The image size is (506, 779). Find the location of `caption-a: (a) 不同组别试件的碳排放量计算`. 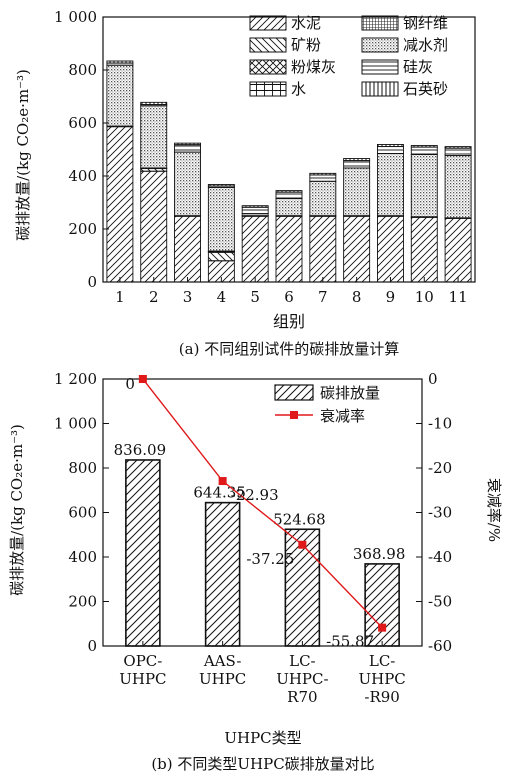

caption-a: (a) 不同组别试件的碳排放量计算 is located at coordinates (289, 349).